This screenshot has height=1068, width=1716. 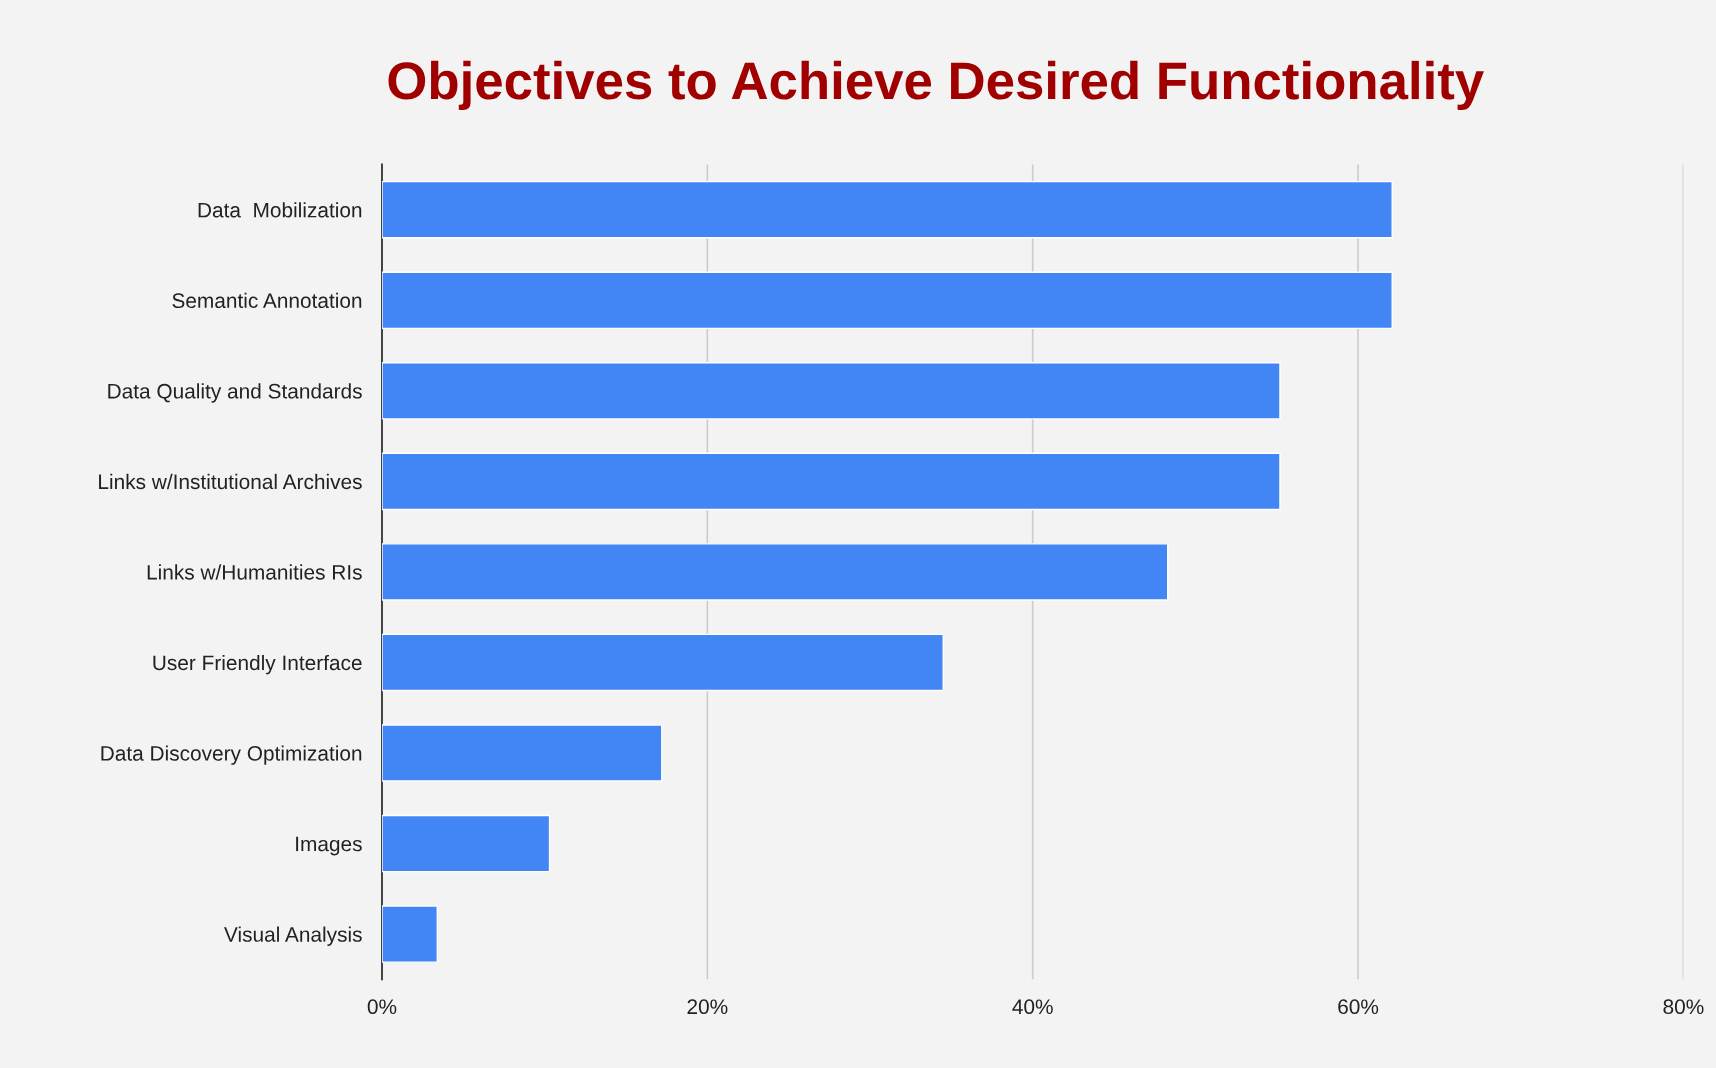 What do you see at coordinates (1683, 1007) in the screenshot?
I see `x-tick-label: 80%` at bounding box center [1683, 1007].